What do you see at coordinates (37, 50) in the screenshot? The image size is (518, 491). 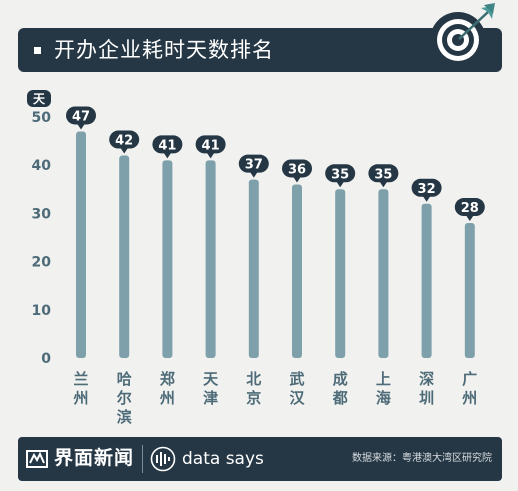 I see `title-bullet` at bounding box center [37, 50].